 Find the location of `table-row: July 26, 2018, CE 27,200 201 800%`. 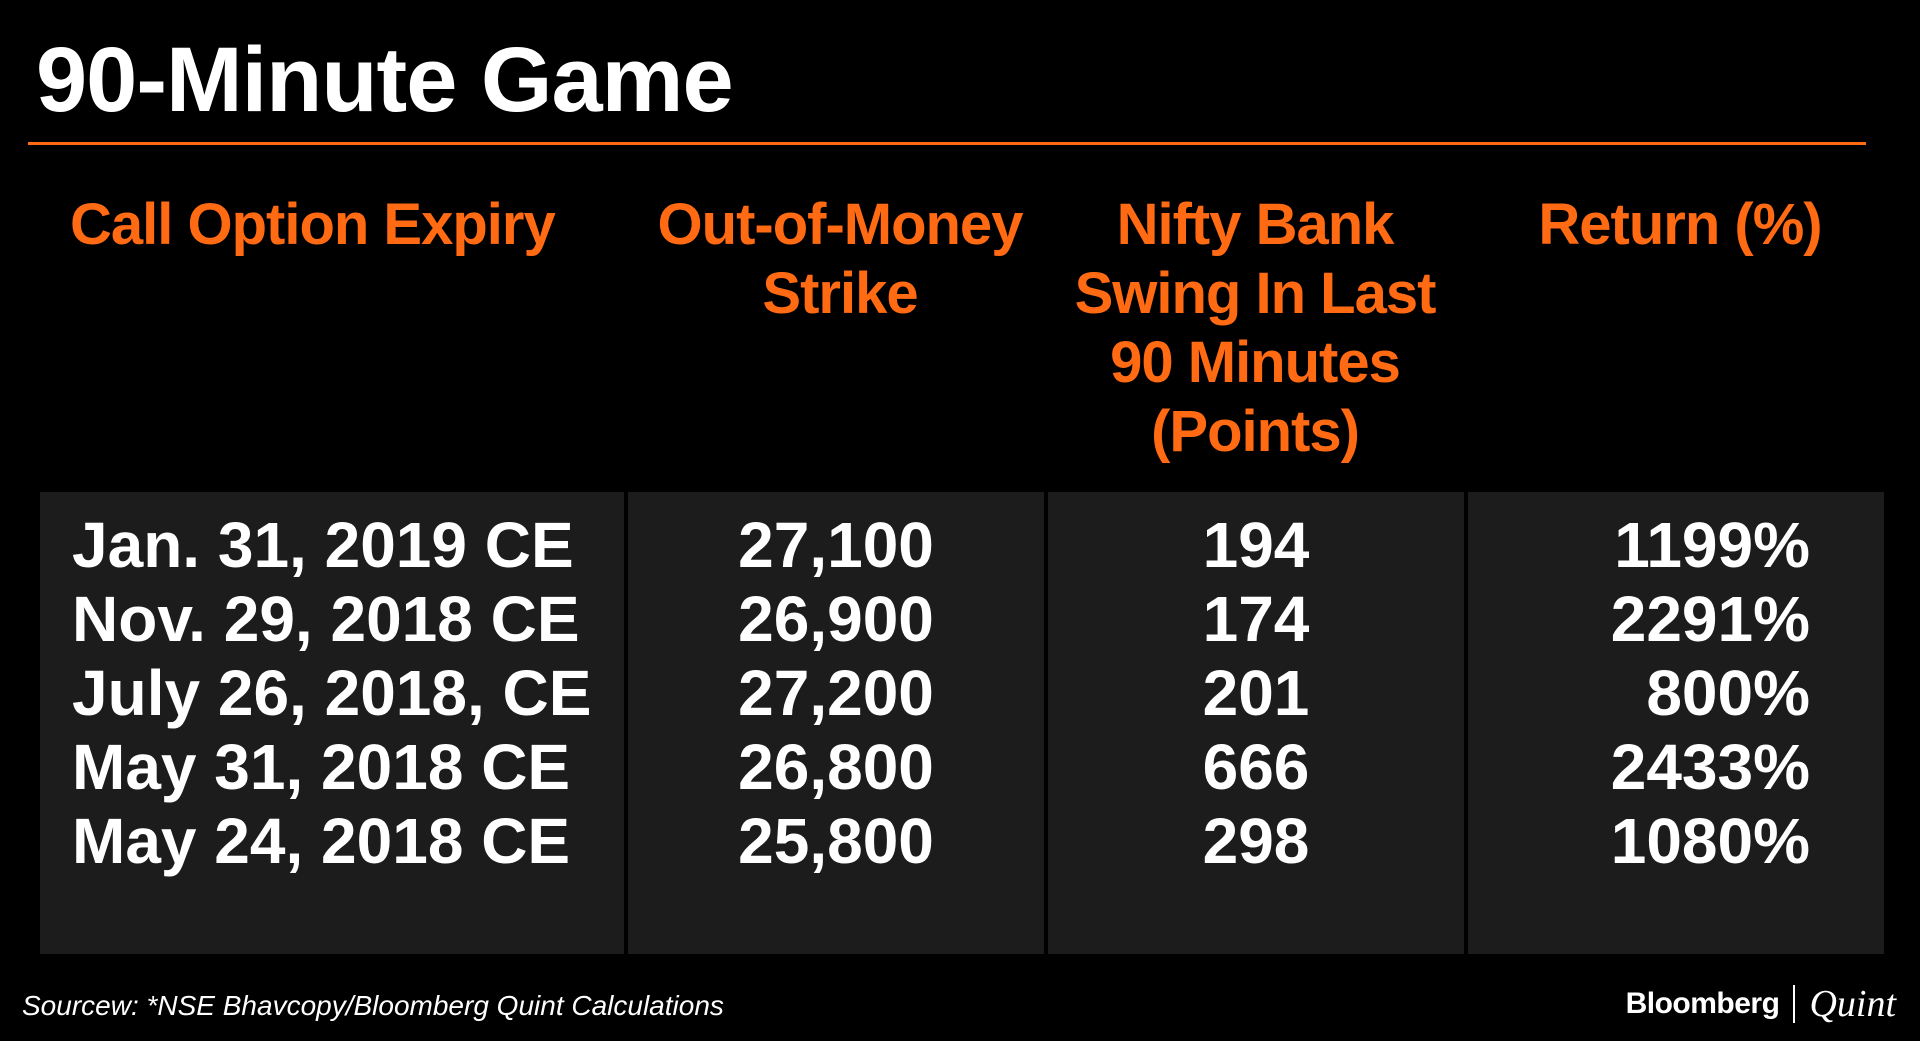

table-row: July 26, 2018, CE 27,200 201 800% is located at coordinates (962, 693).